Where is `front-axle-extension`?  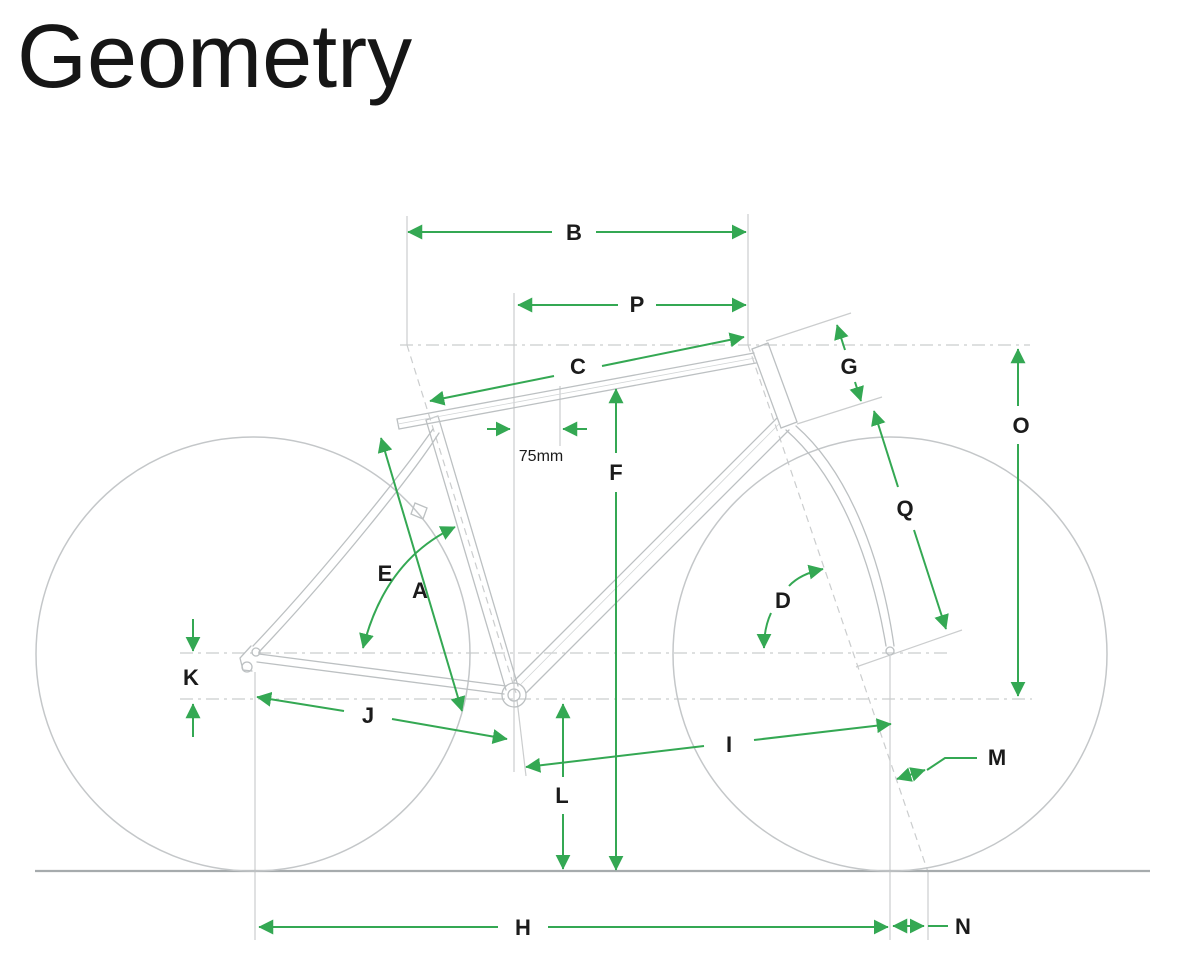 front-axle-extension is located at coordinates (909, 648).